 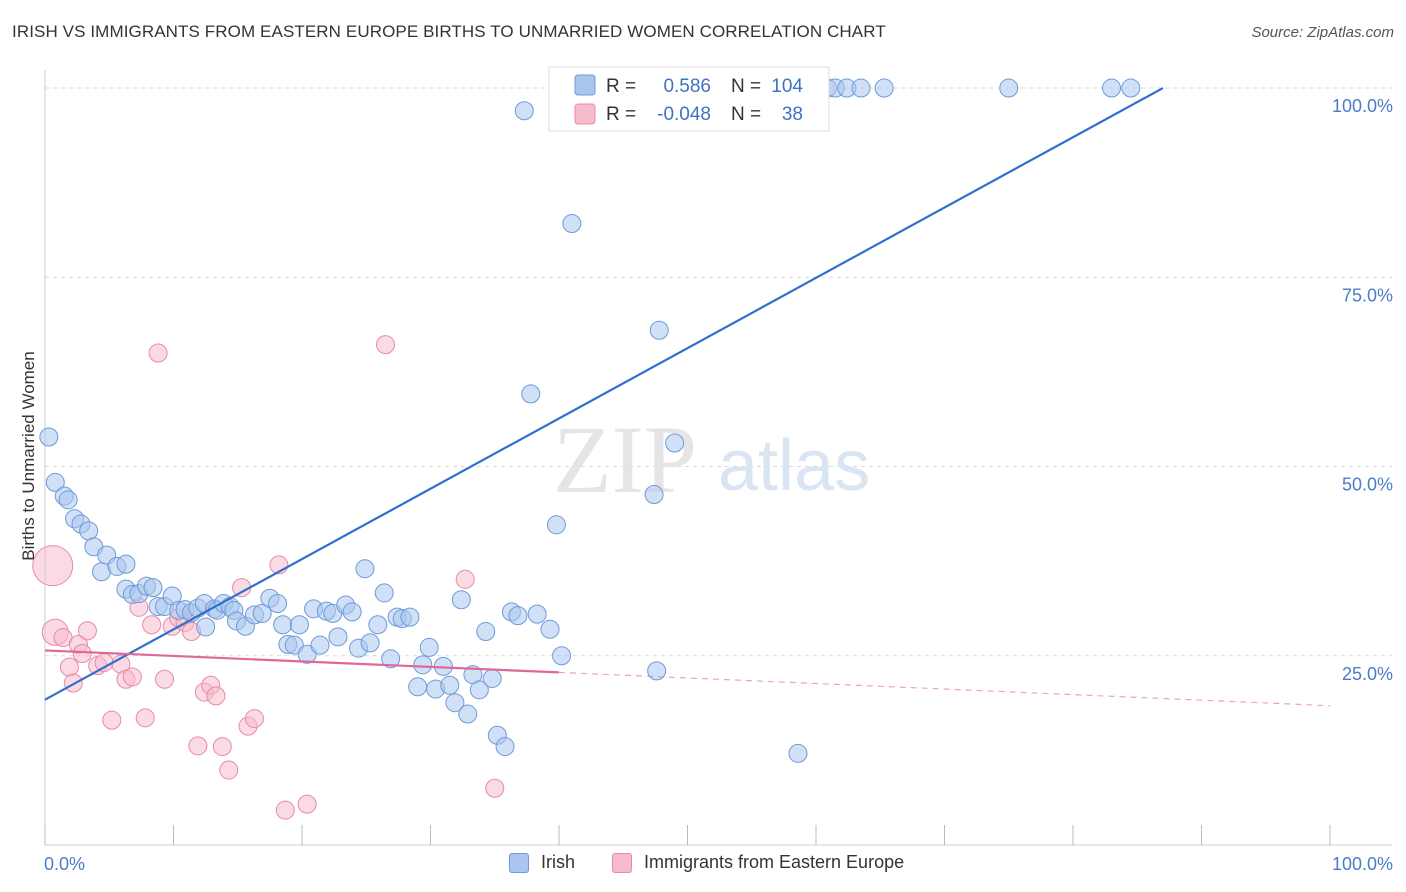 What do you see at coordinates (746, 86) in the screenshot?
I see `legend-n-label-irish: N =` at bounding box center [746, 86].